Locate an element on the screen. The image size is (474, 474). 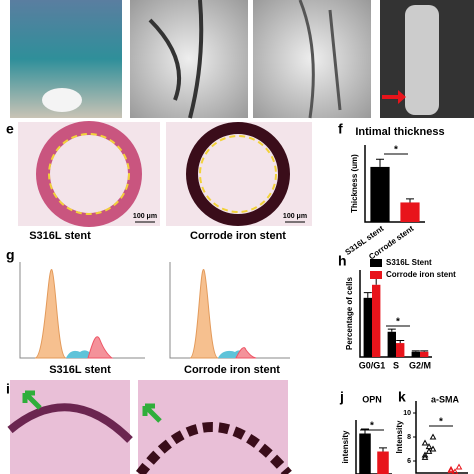
histology-e is located at coordinates (165, 174).